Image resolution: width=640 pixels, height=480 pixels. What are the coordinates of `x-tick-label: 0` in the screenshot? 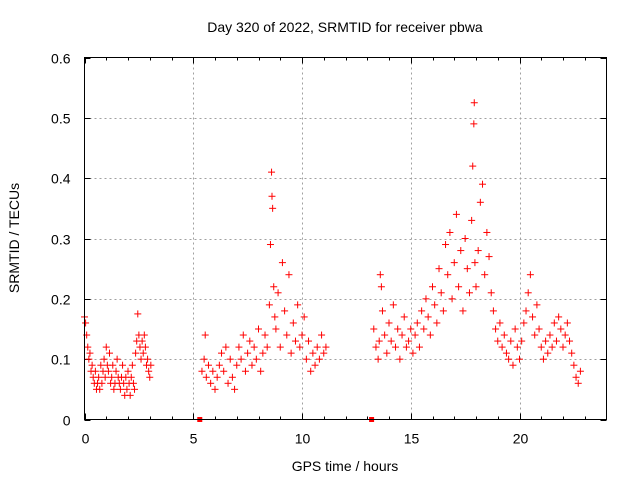 It's located at (86, 439).